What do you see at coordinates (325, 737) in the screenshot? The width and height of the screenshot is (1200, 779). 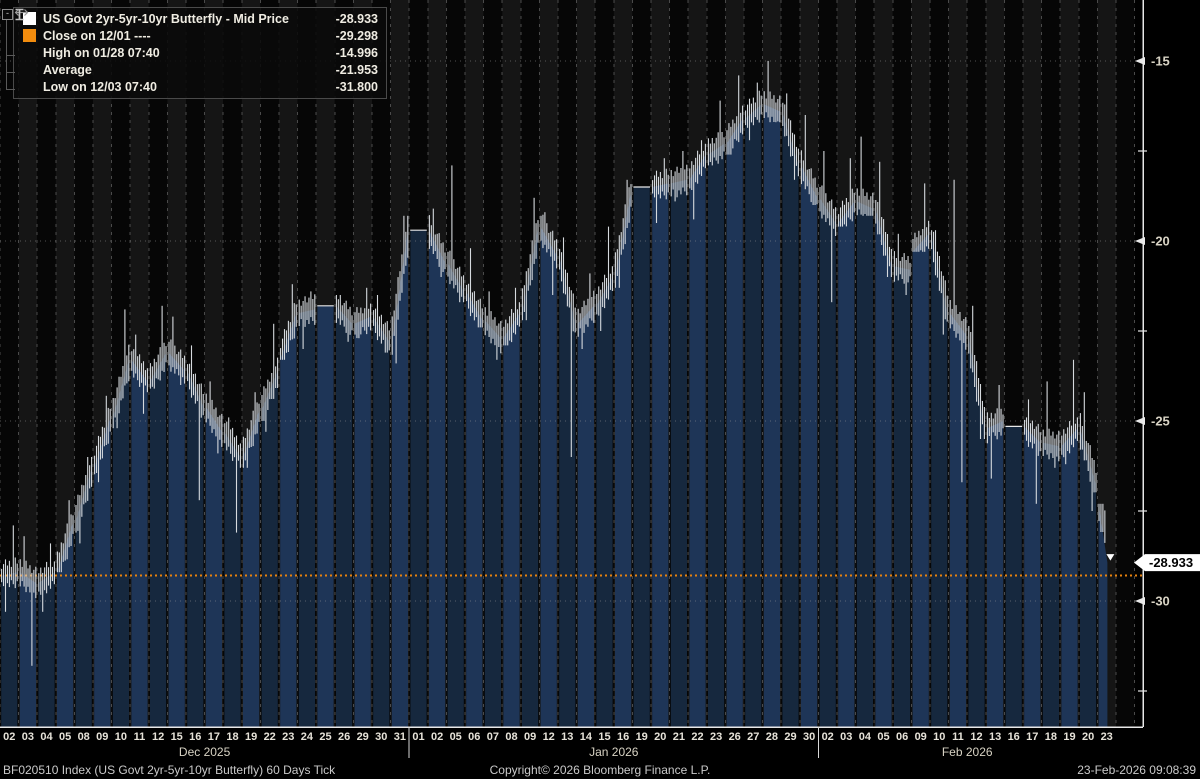 I see `x-axis-day-label: 25` at bounding box center [325, 737].